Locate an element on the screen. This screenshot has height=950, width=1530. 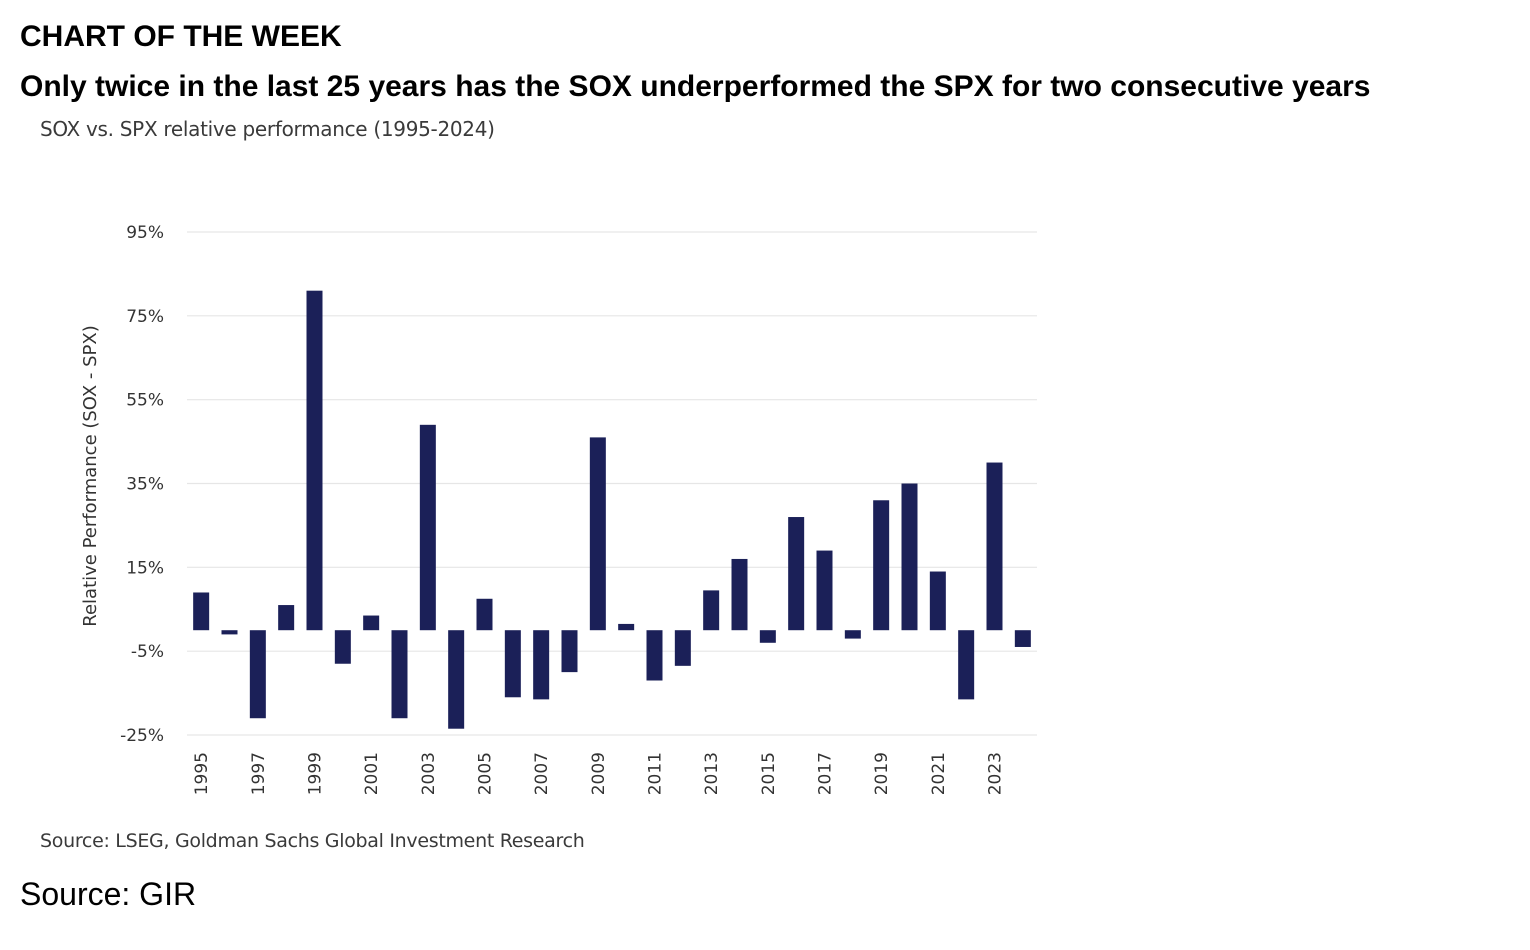
x-tick-label: 1995 is located at coordinates (202, 773).